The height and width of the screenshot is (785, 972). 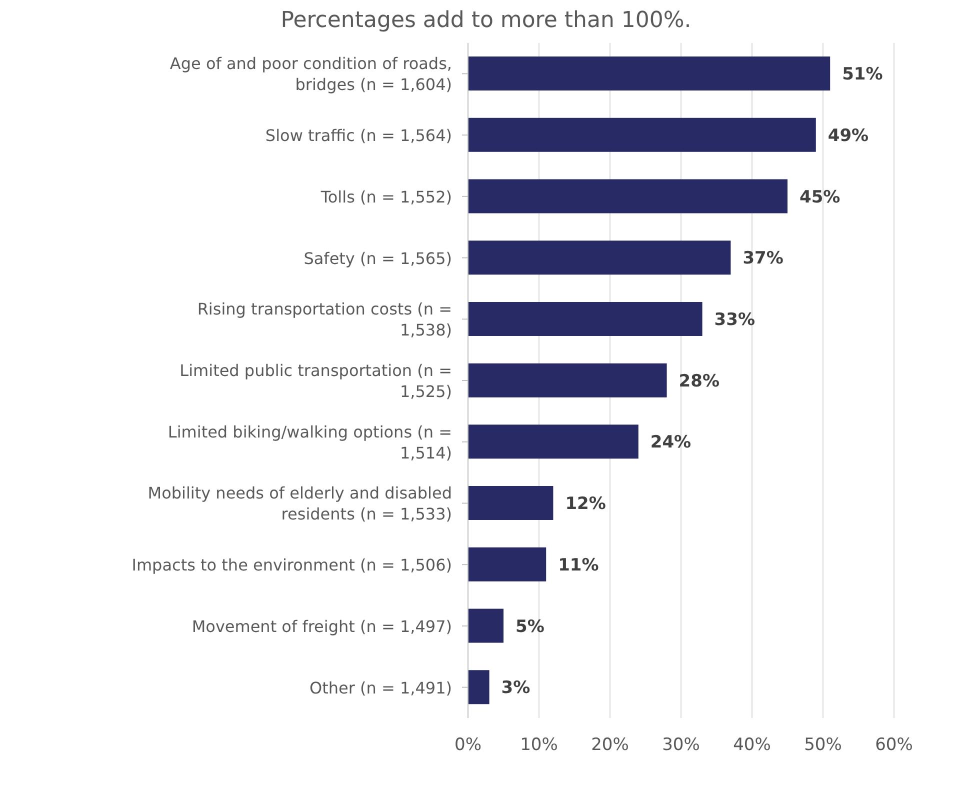 What do you see at coordinates (530, 626) in the screenshot?
I see `data-label: 5%` at bounding box center [530, 626].